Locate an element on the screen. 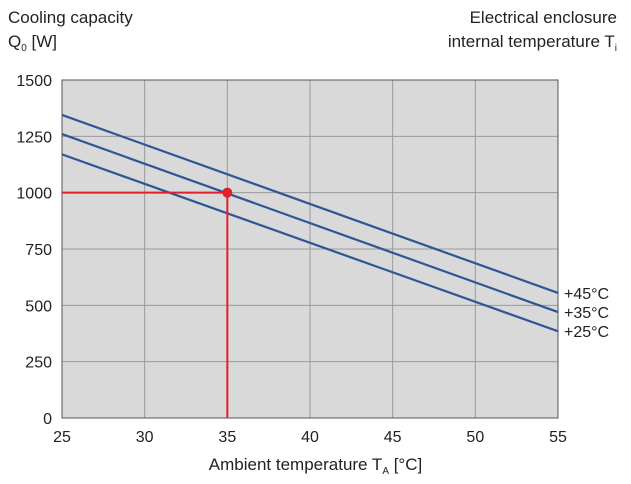  series-label: +45°C is located at coordinates (586, 294).